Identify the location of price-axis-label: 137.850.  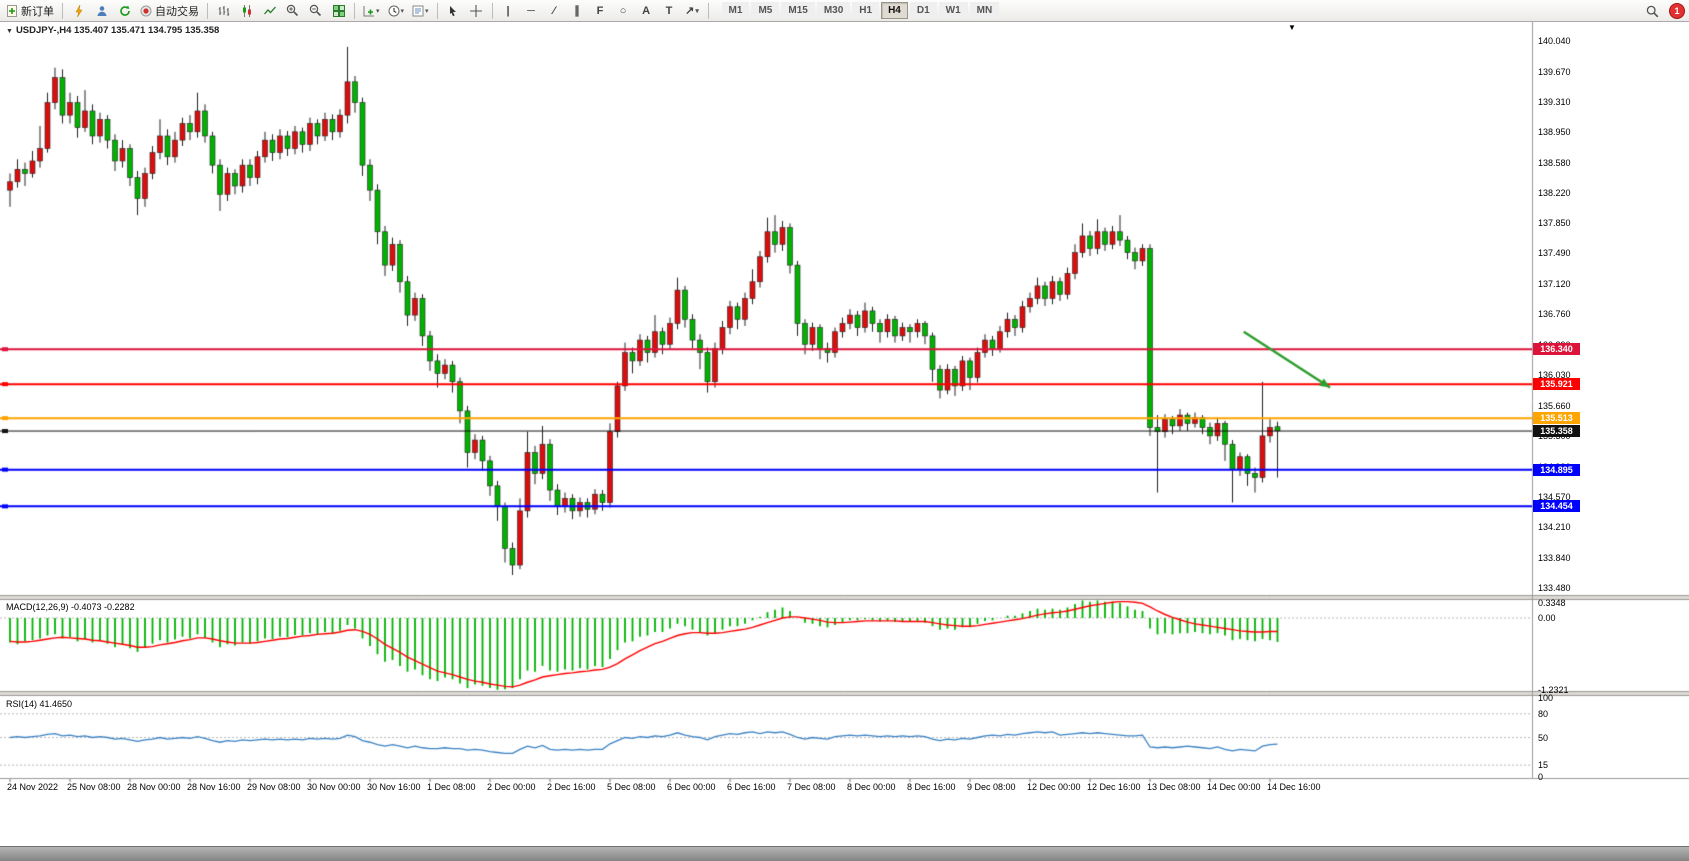
(1554, 223).